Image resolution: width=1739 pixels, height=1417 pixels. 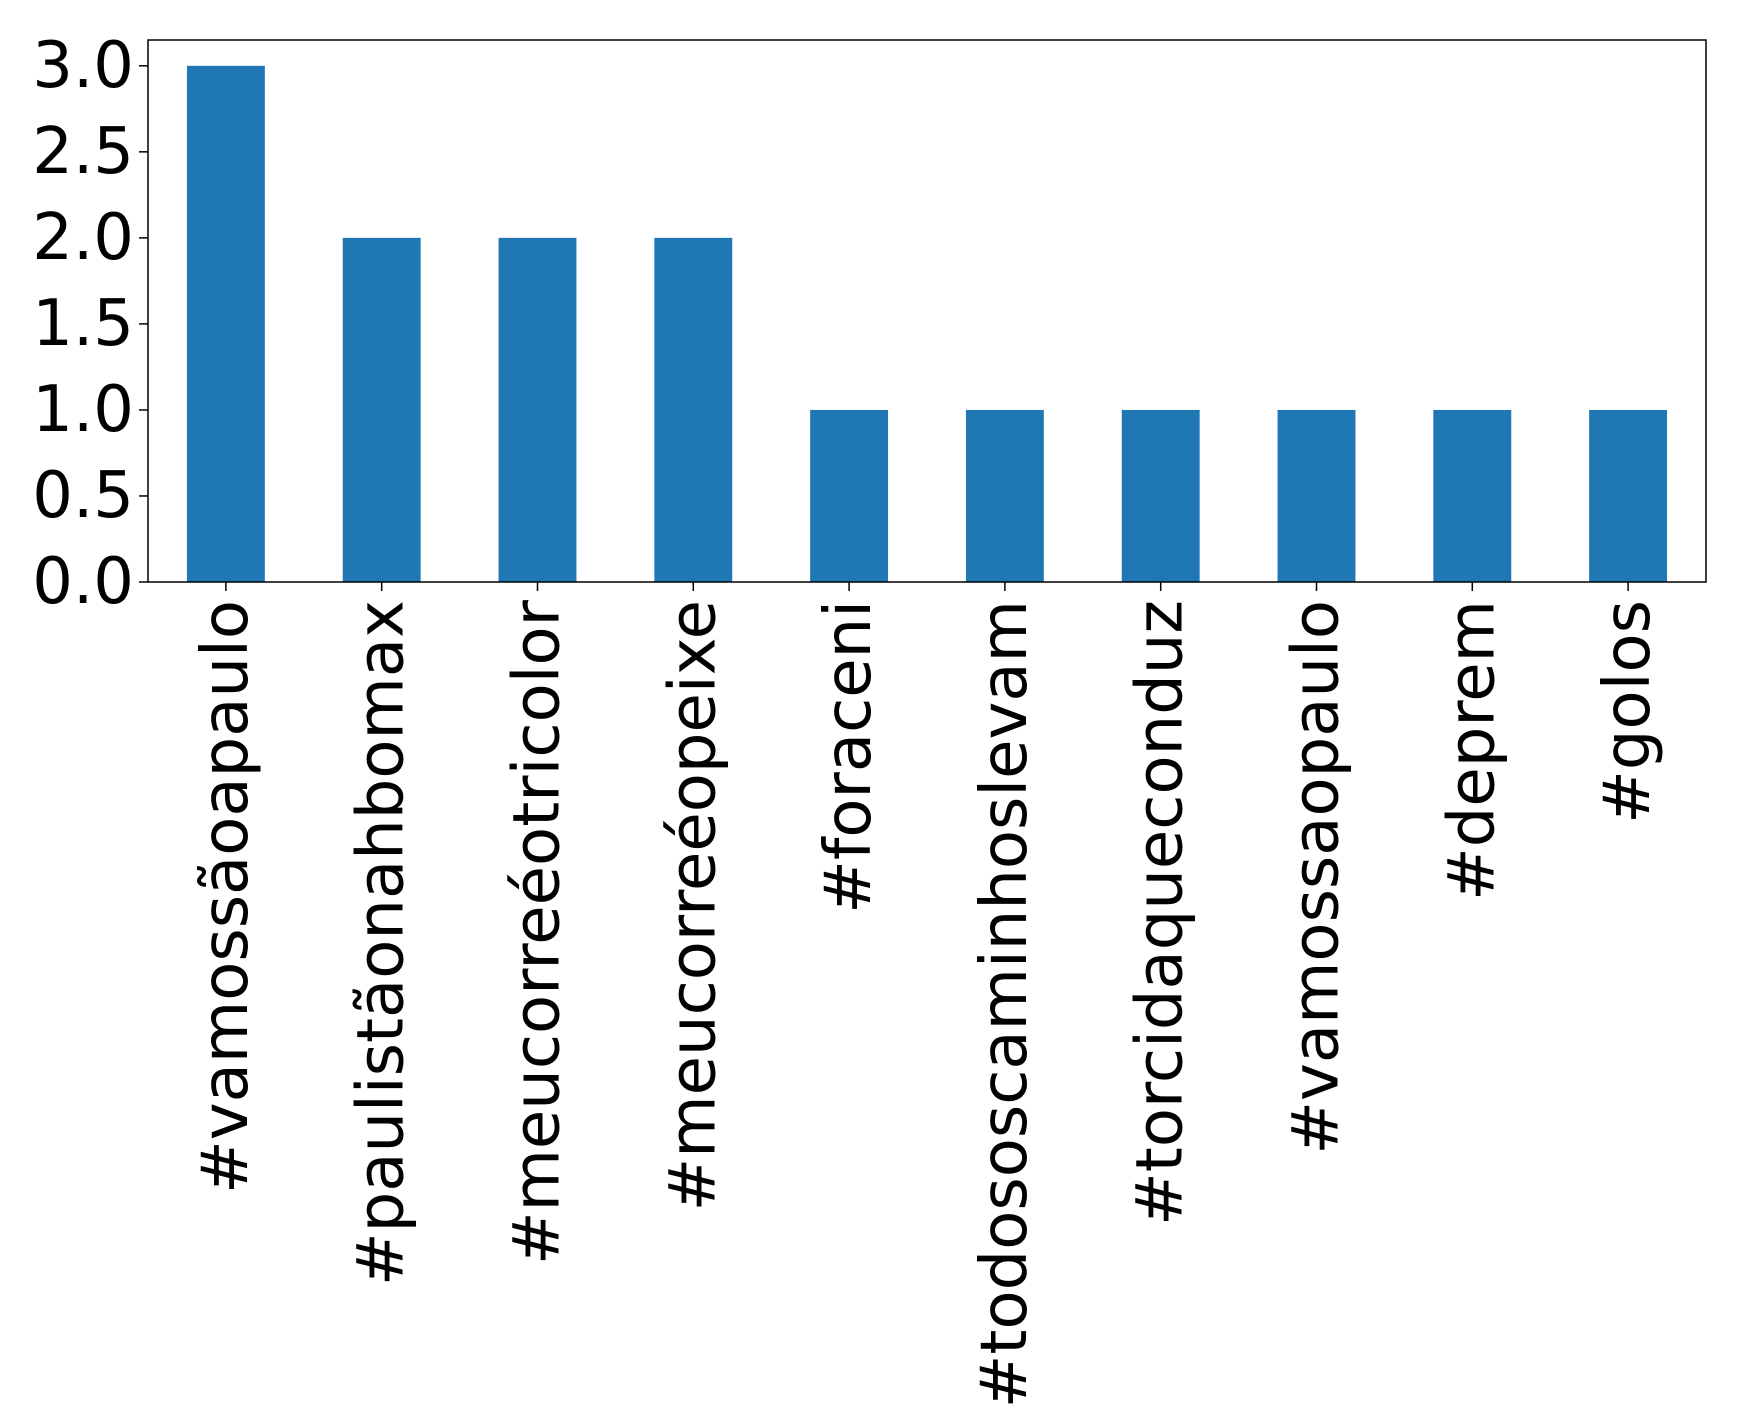 What do you see at coordinates (226, 897) in the screenshot?
I see `x-tick-label: #vamossãoapaulo` at bounding box center [226, 897].